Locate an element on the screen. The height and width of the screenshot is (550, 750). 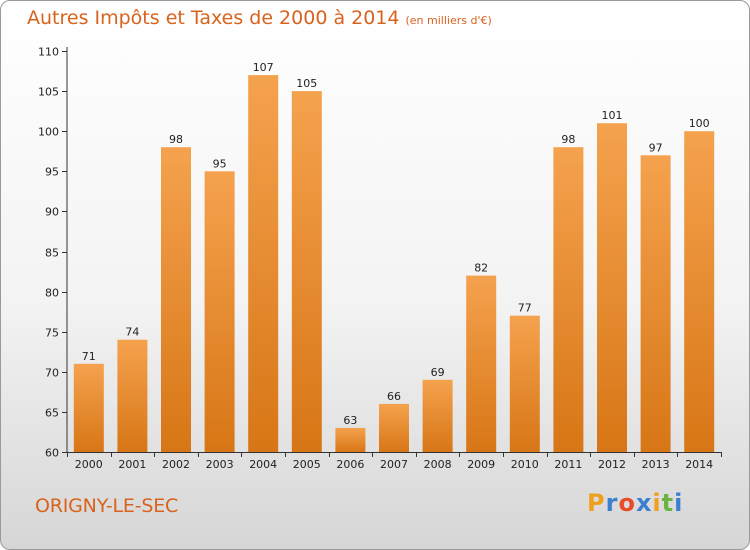
x-tick-label: 2006 is located at coordinates (350, 464).